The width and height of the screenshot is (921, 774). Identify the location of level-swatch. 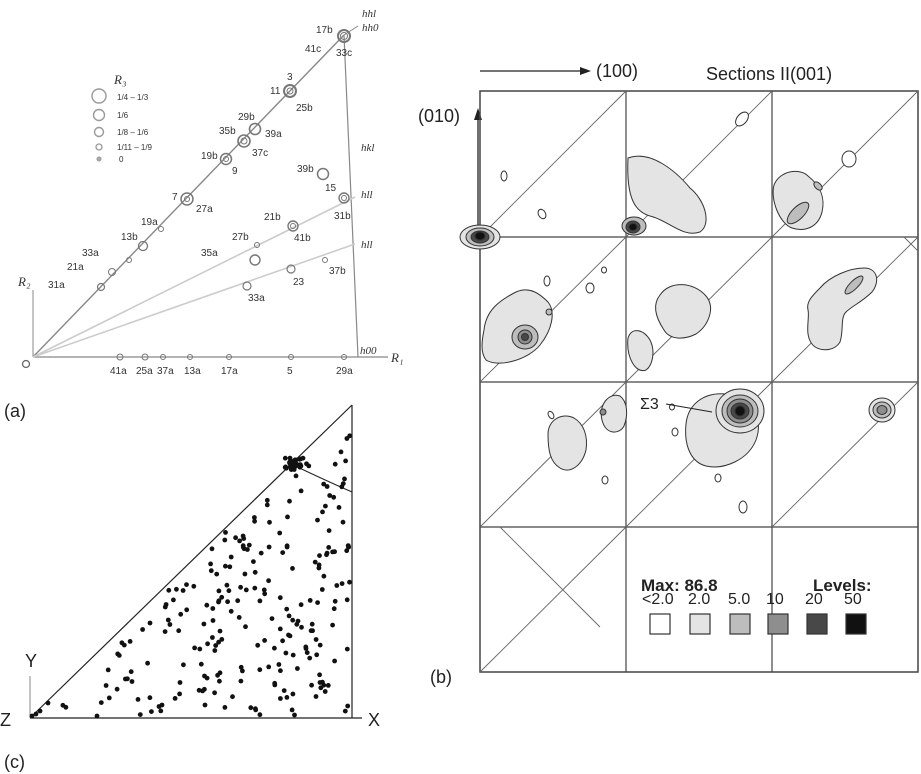
(660, 624).